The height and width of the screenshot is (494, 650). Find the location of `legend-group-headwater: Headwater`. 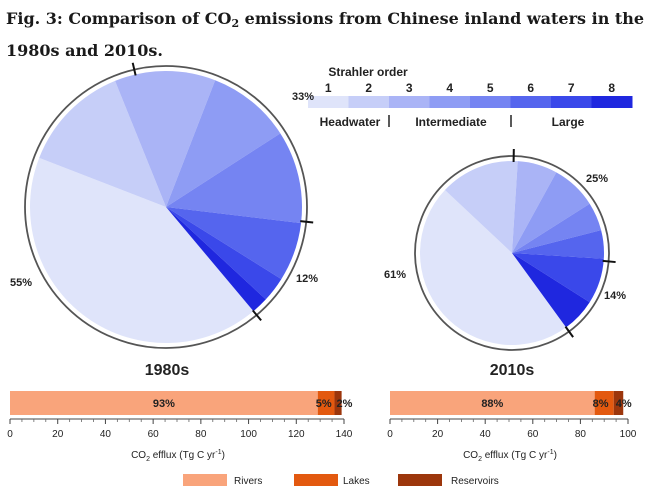

legend-group-headwater: Headwater is located at coordinates (350, 122).